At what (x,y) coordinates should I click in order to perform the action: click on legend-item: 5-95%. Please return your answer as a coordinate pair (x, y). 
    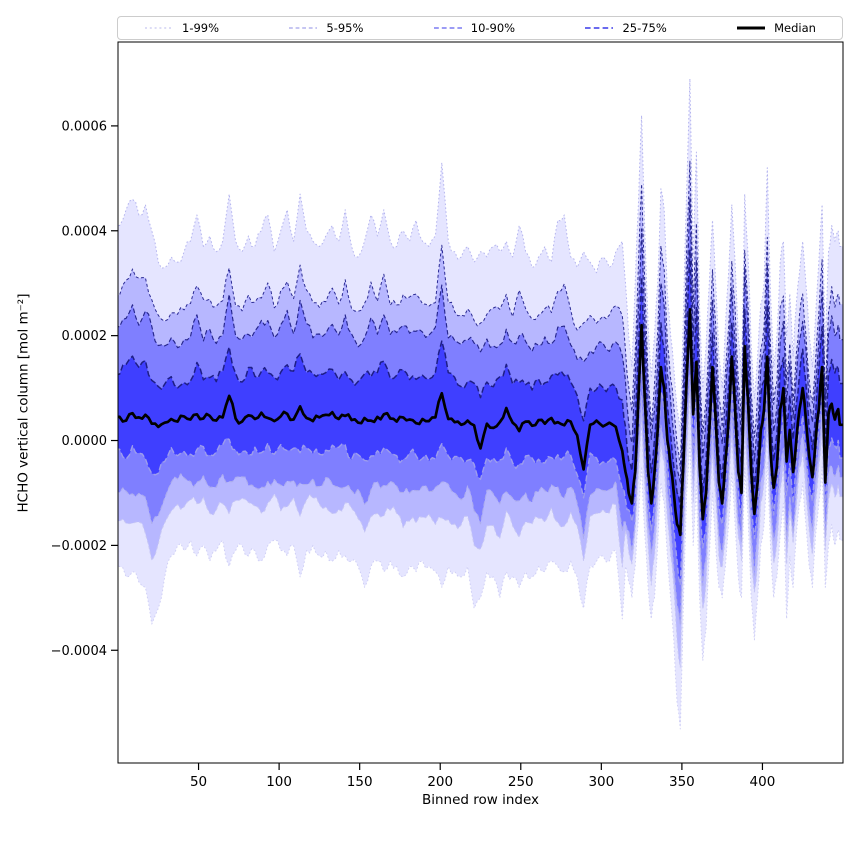
    Looking at the image, I should click on (325, 28).